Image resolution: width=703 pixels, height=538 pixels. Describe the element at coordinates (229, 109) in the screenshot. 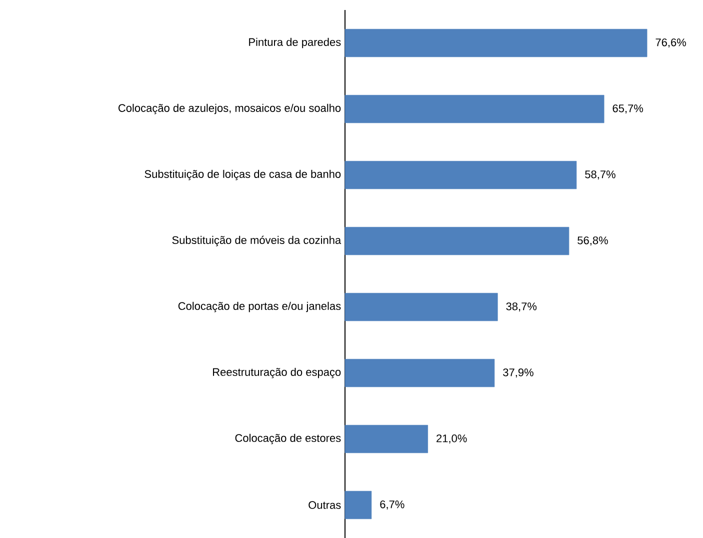

I see `y-tick-label: Colocação de azulejos, mosaicos e/ou soalho` at that location.